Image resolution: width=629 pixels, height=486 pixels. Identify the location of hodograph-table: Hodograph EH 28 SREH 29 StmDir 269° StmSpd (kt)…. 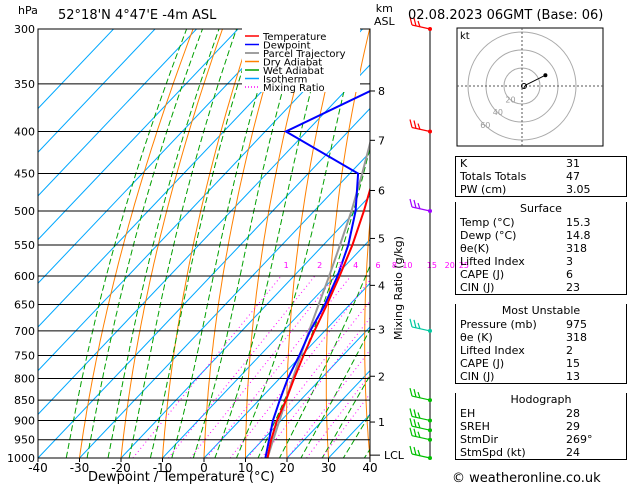
(541, 426).